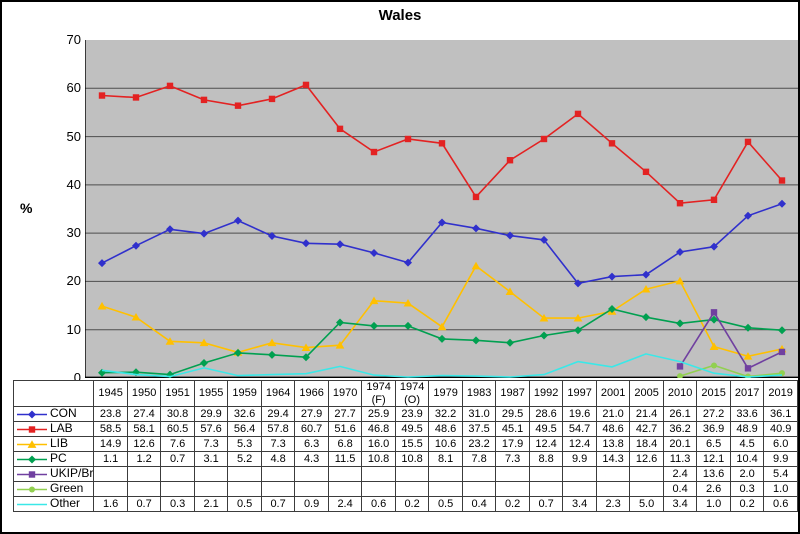 The image size is (800, 534). Describe the element at coordinates (479, 504) in the screenshot. I see `value-cell: 0.4` at that location.